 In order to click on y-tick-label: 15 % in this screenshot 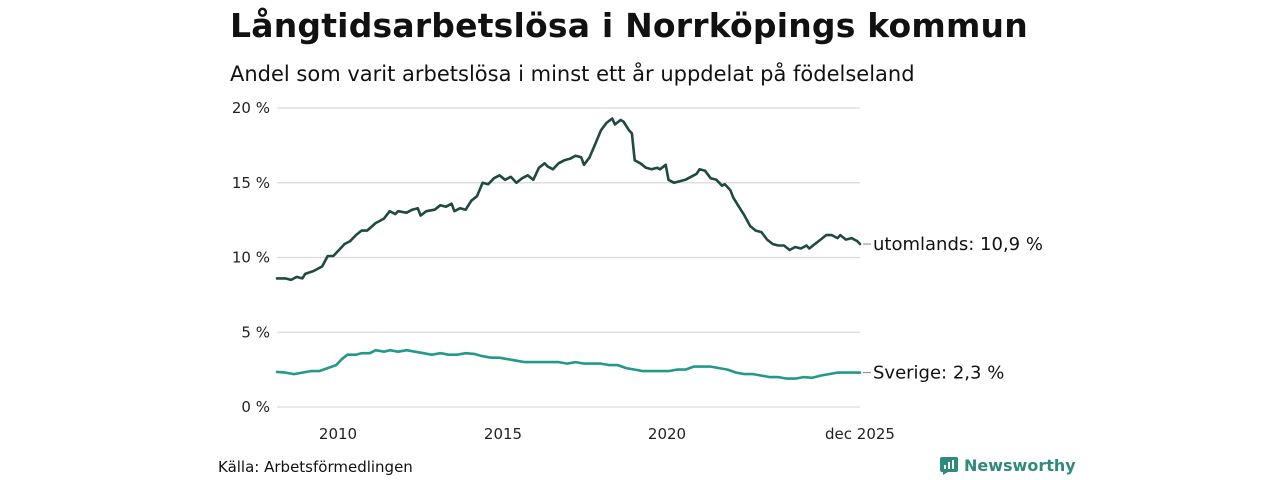, I will do `click(251, 183)`.